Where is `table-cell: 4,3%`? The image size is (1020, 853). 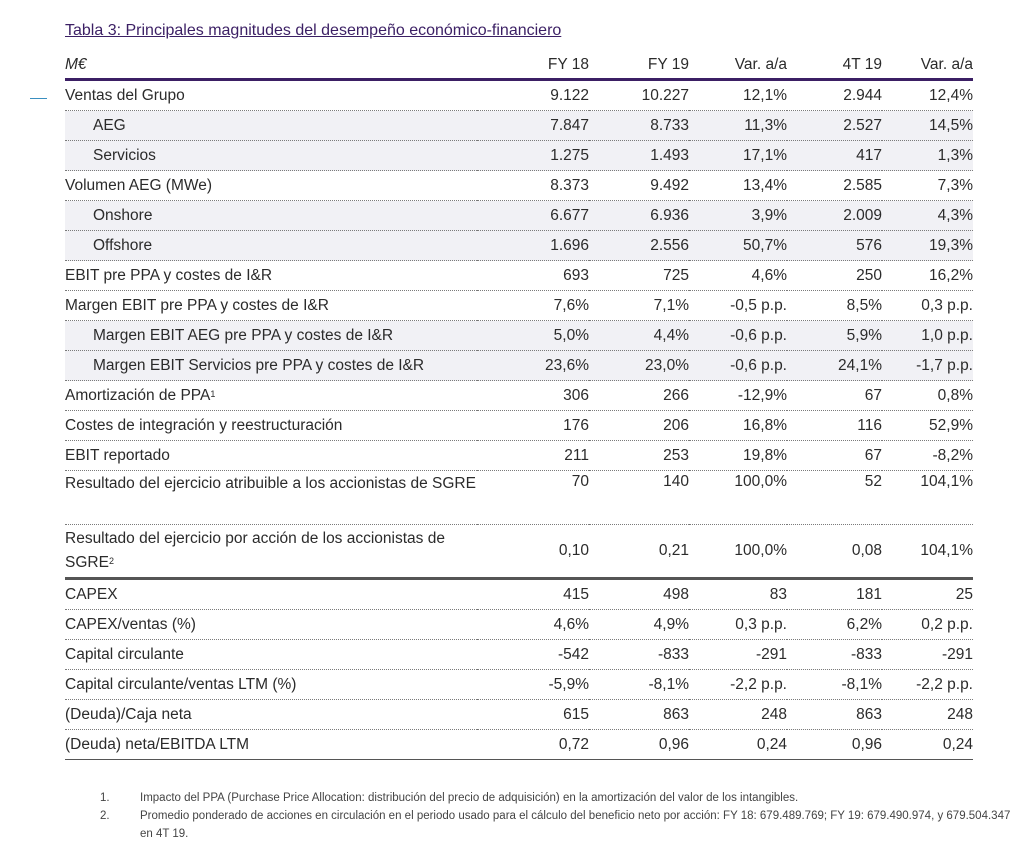 table-cell: 4,3% is located at coordinates (927, 215).